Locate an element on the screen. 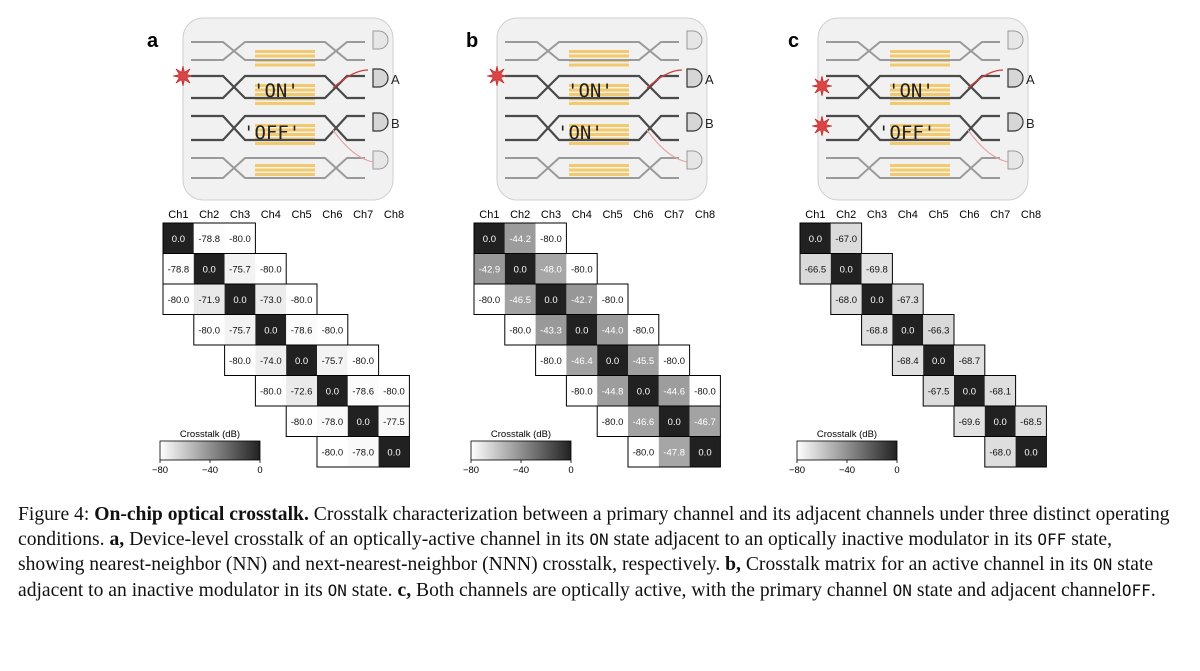 This screenshot has height=671, width=1200. colorbar-tick-label: −80 is located at coordinates (471, 470).